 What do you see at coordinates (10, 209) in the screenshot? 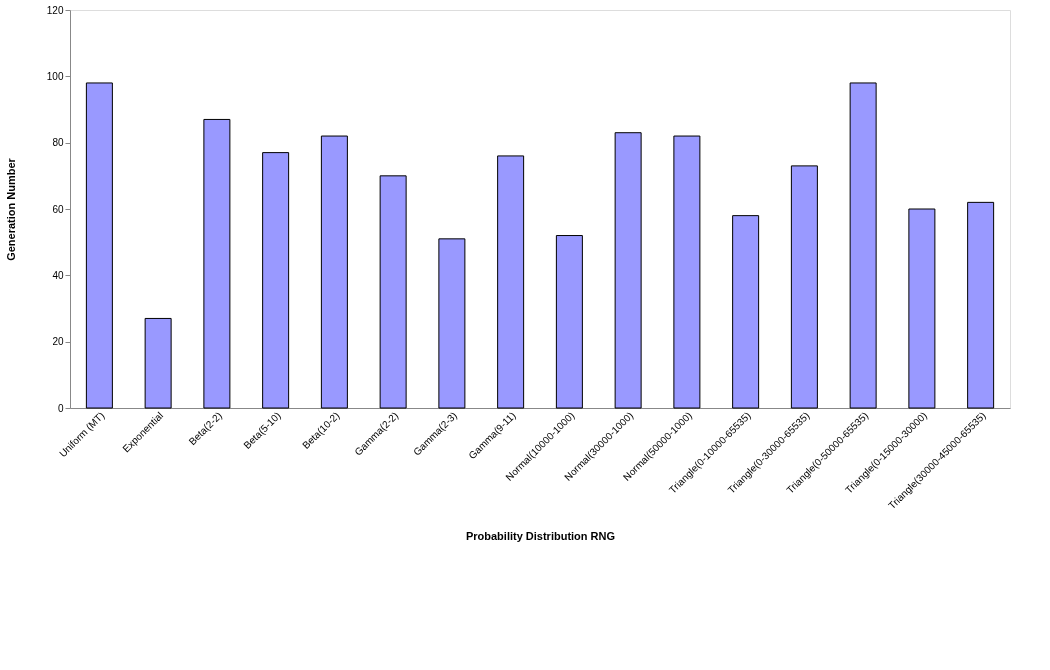
I see `y-axis-title: Generation Number` at bounding box center [10, 209].